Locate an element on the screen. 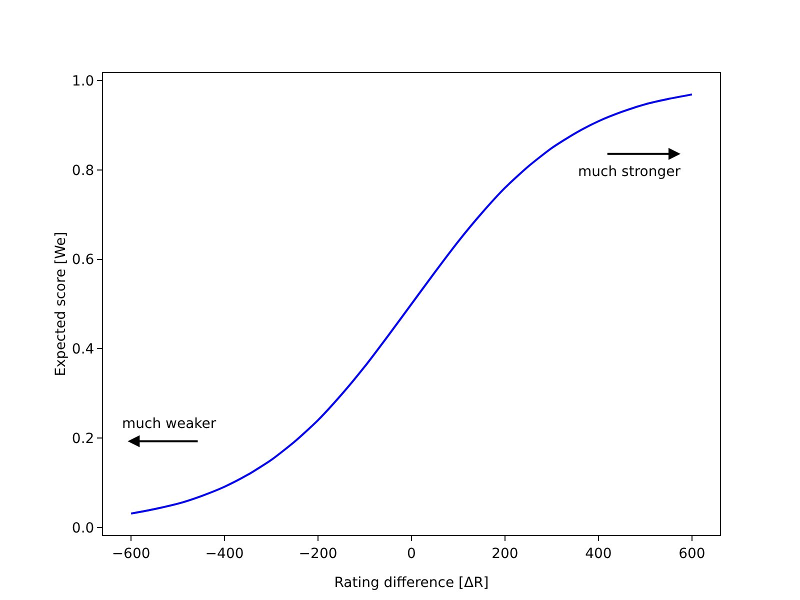  x-tick-label: 200 is located at coordinates (505, 554).